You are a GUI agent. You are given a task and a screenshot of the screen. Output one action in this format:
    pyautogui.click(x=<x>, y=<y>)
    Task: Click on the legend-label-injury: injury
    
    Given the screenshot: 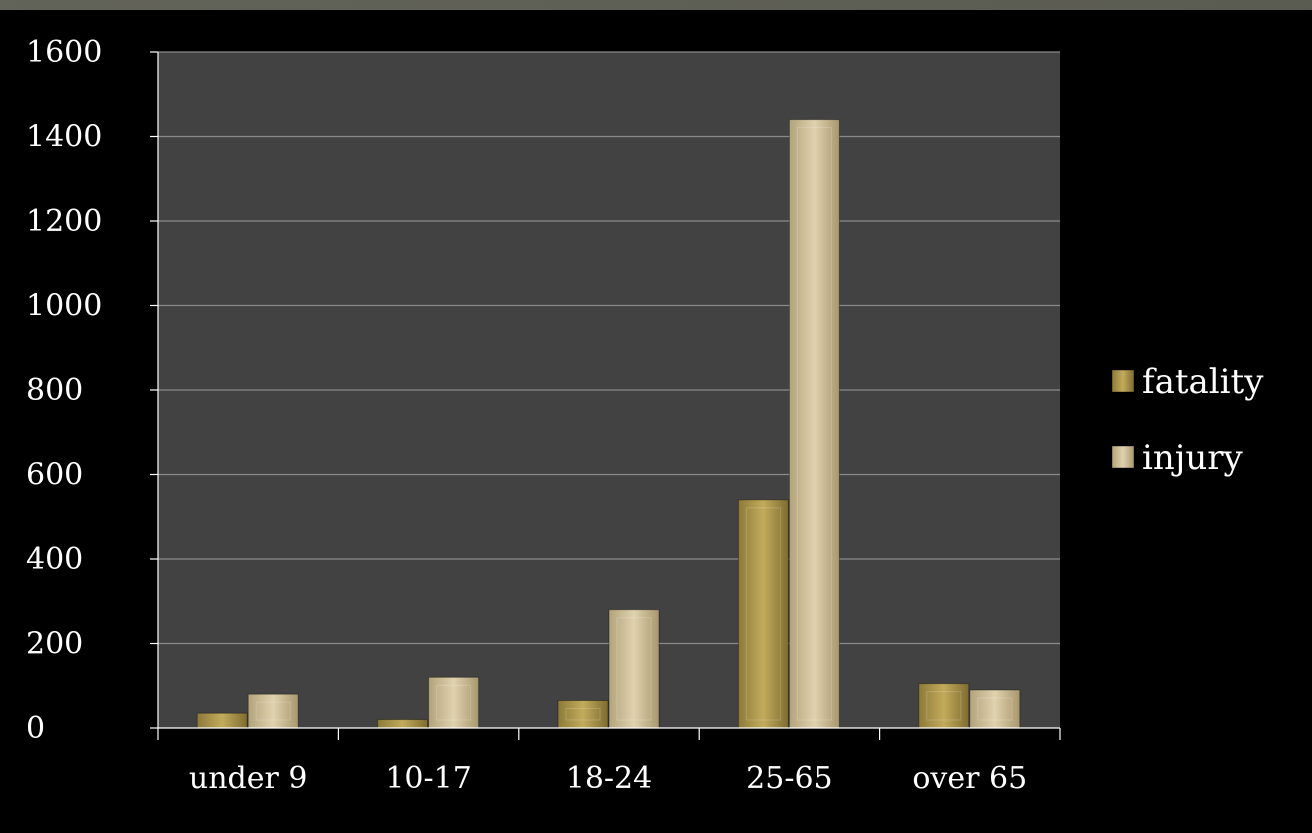 What is the action you would take?
    pyautogui.click(x=1192, y=458)
    